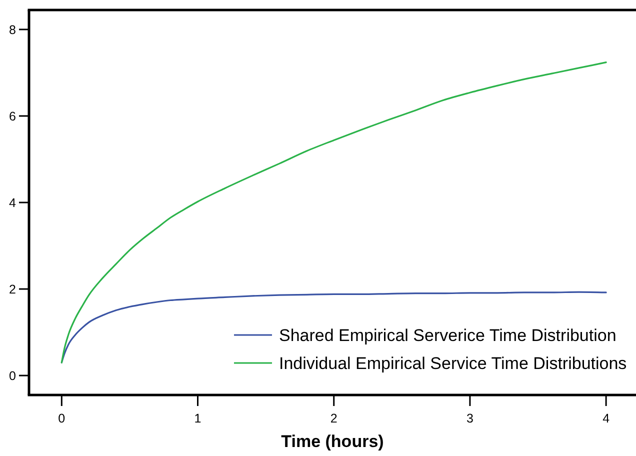 Image resolution: width=636 pixels, height=456 pixels. I want to click on y-tick-label: 4, so click(12, 203).